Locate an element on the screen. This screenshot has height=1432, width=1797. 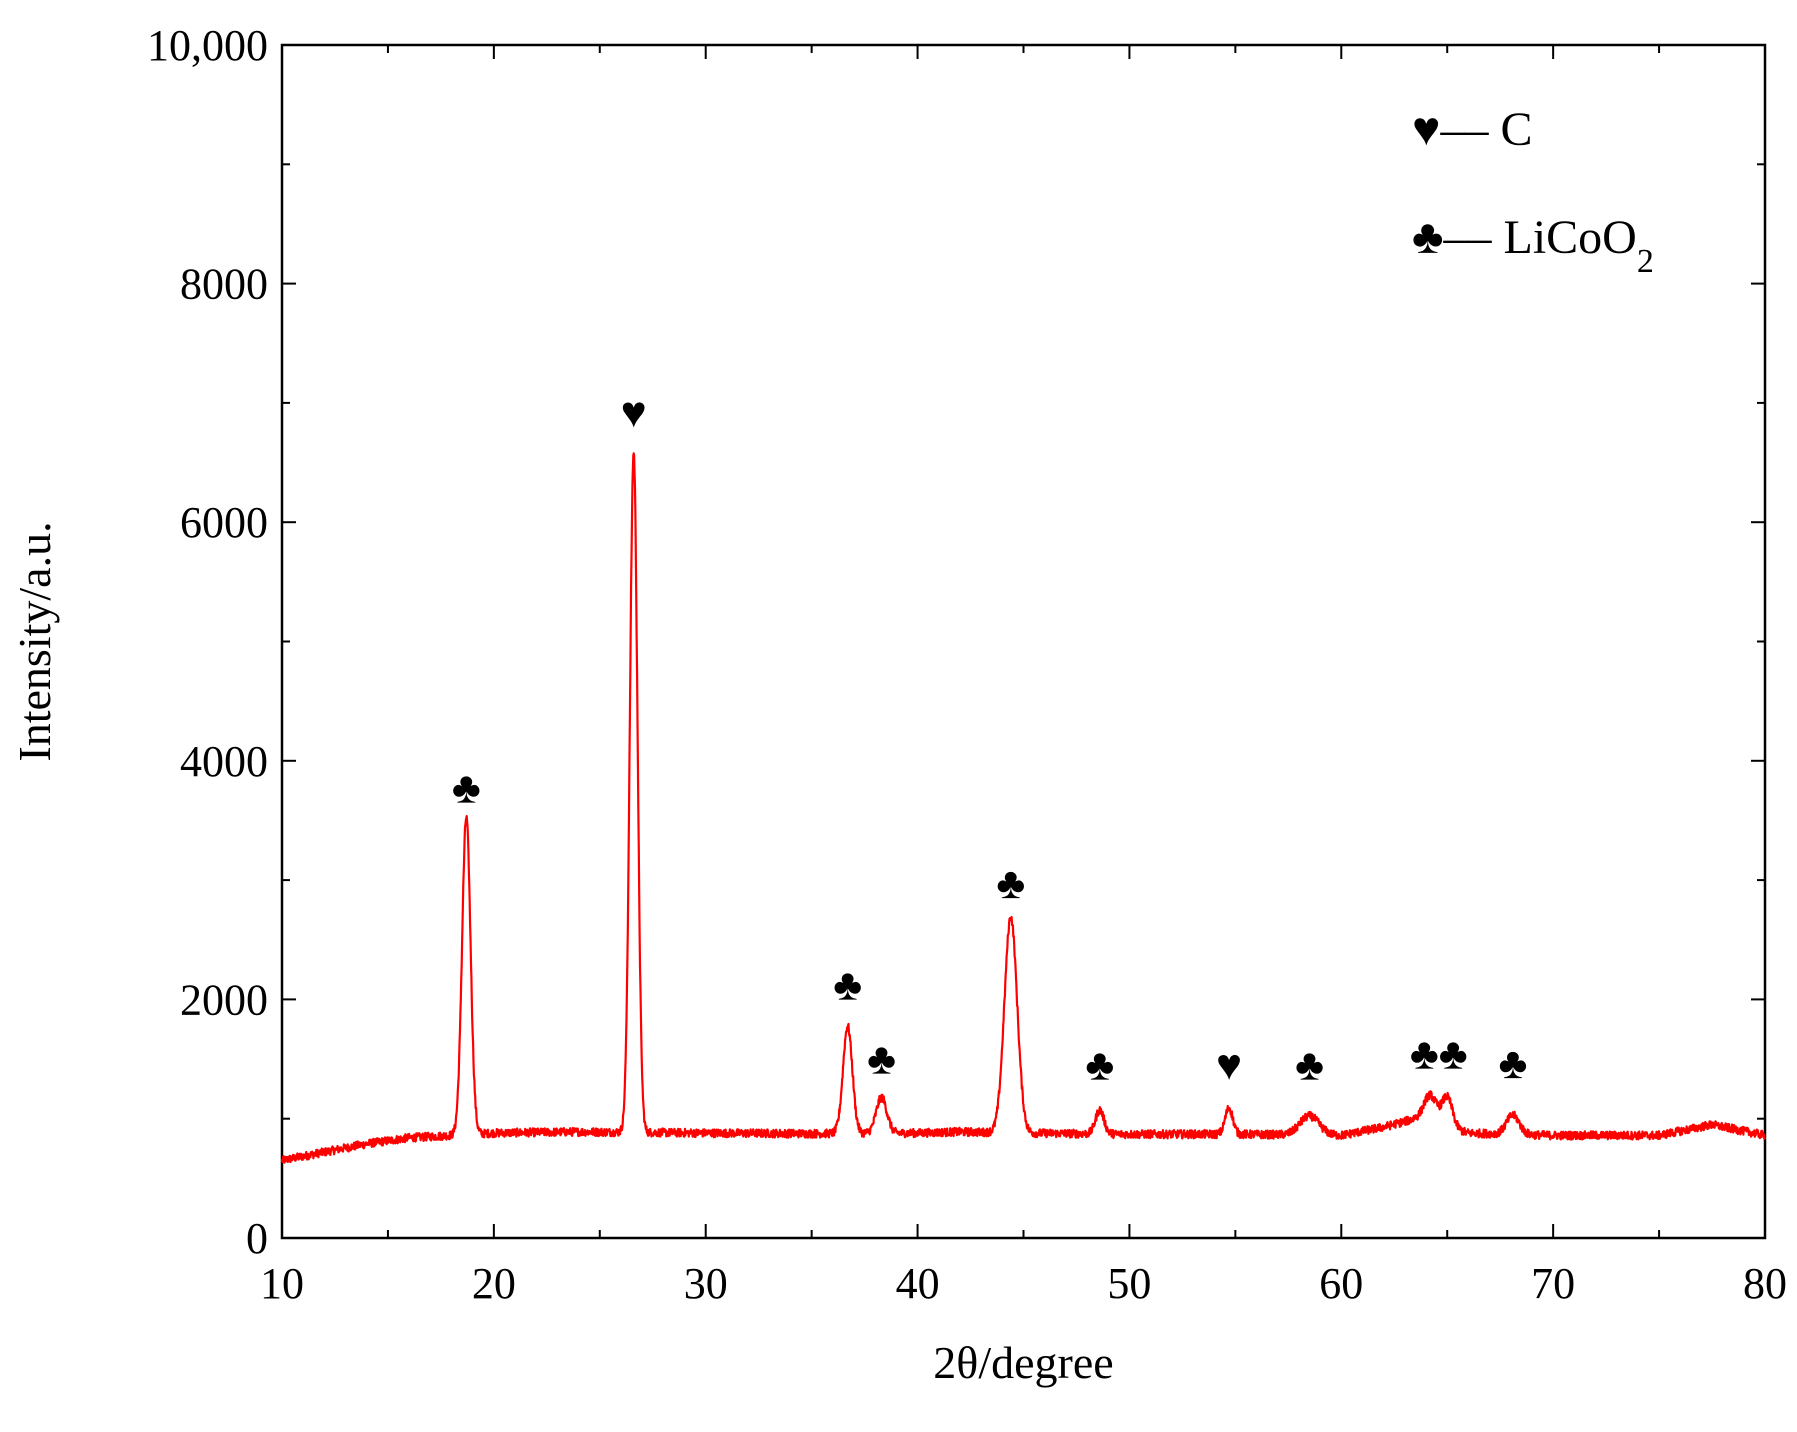
legend-item: ♥–– C is located at coordinates (1472, 129).